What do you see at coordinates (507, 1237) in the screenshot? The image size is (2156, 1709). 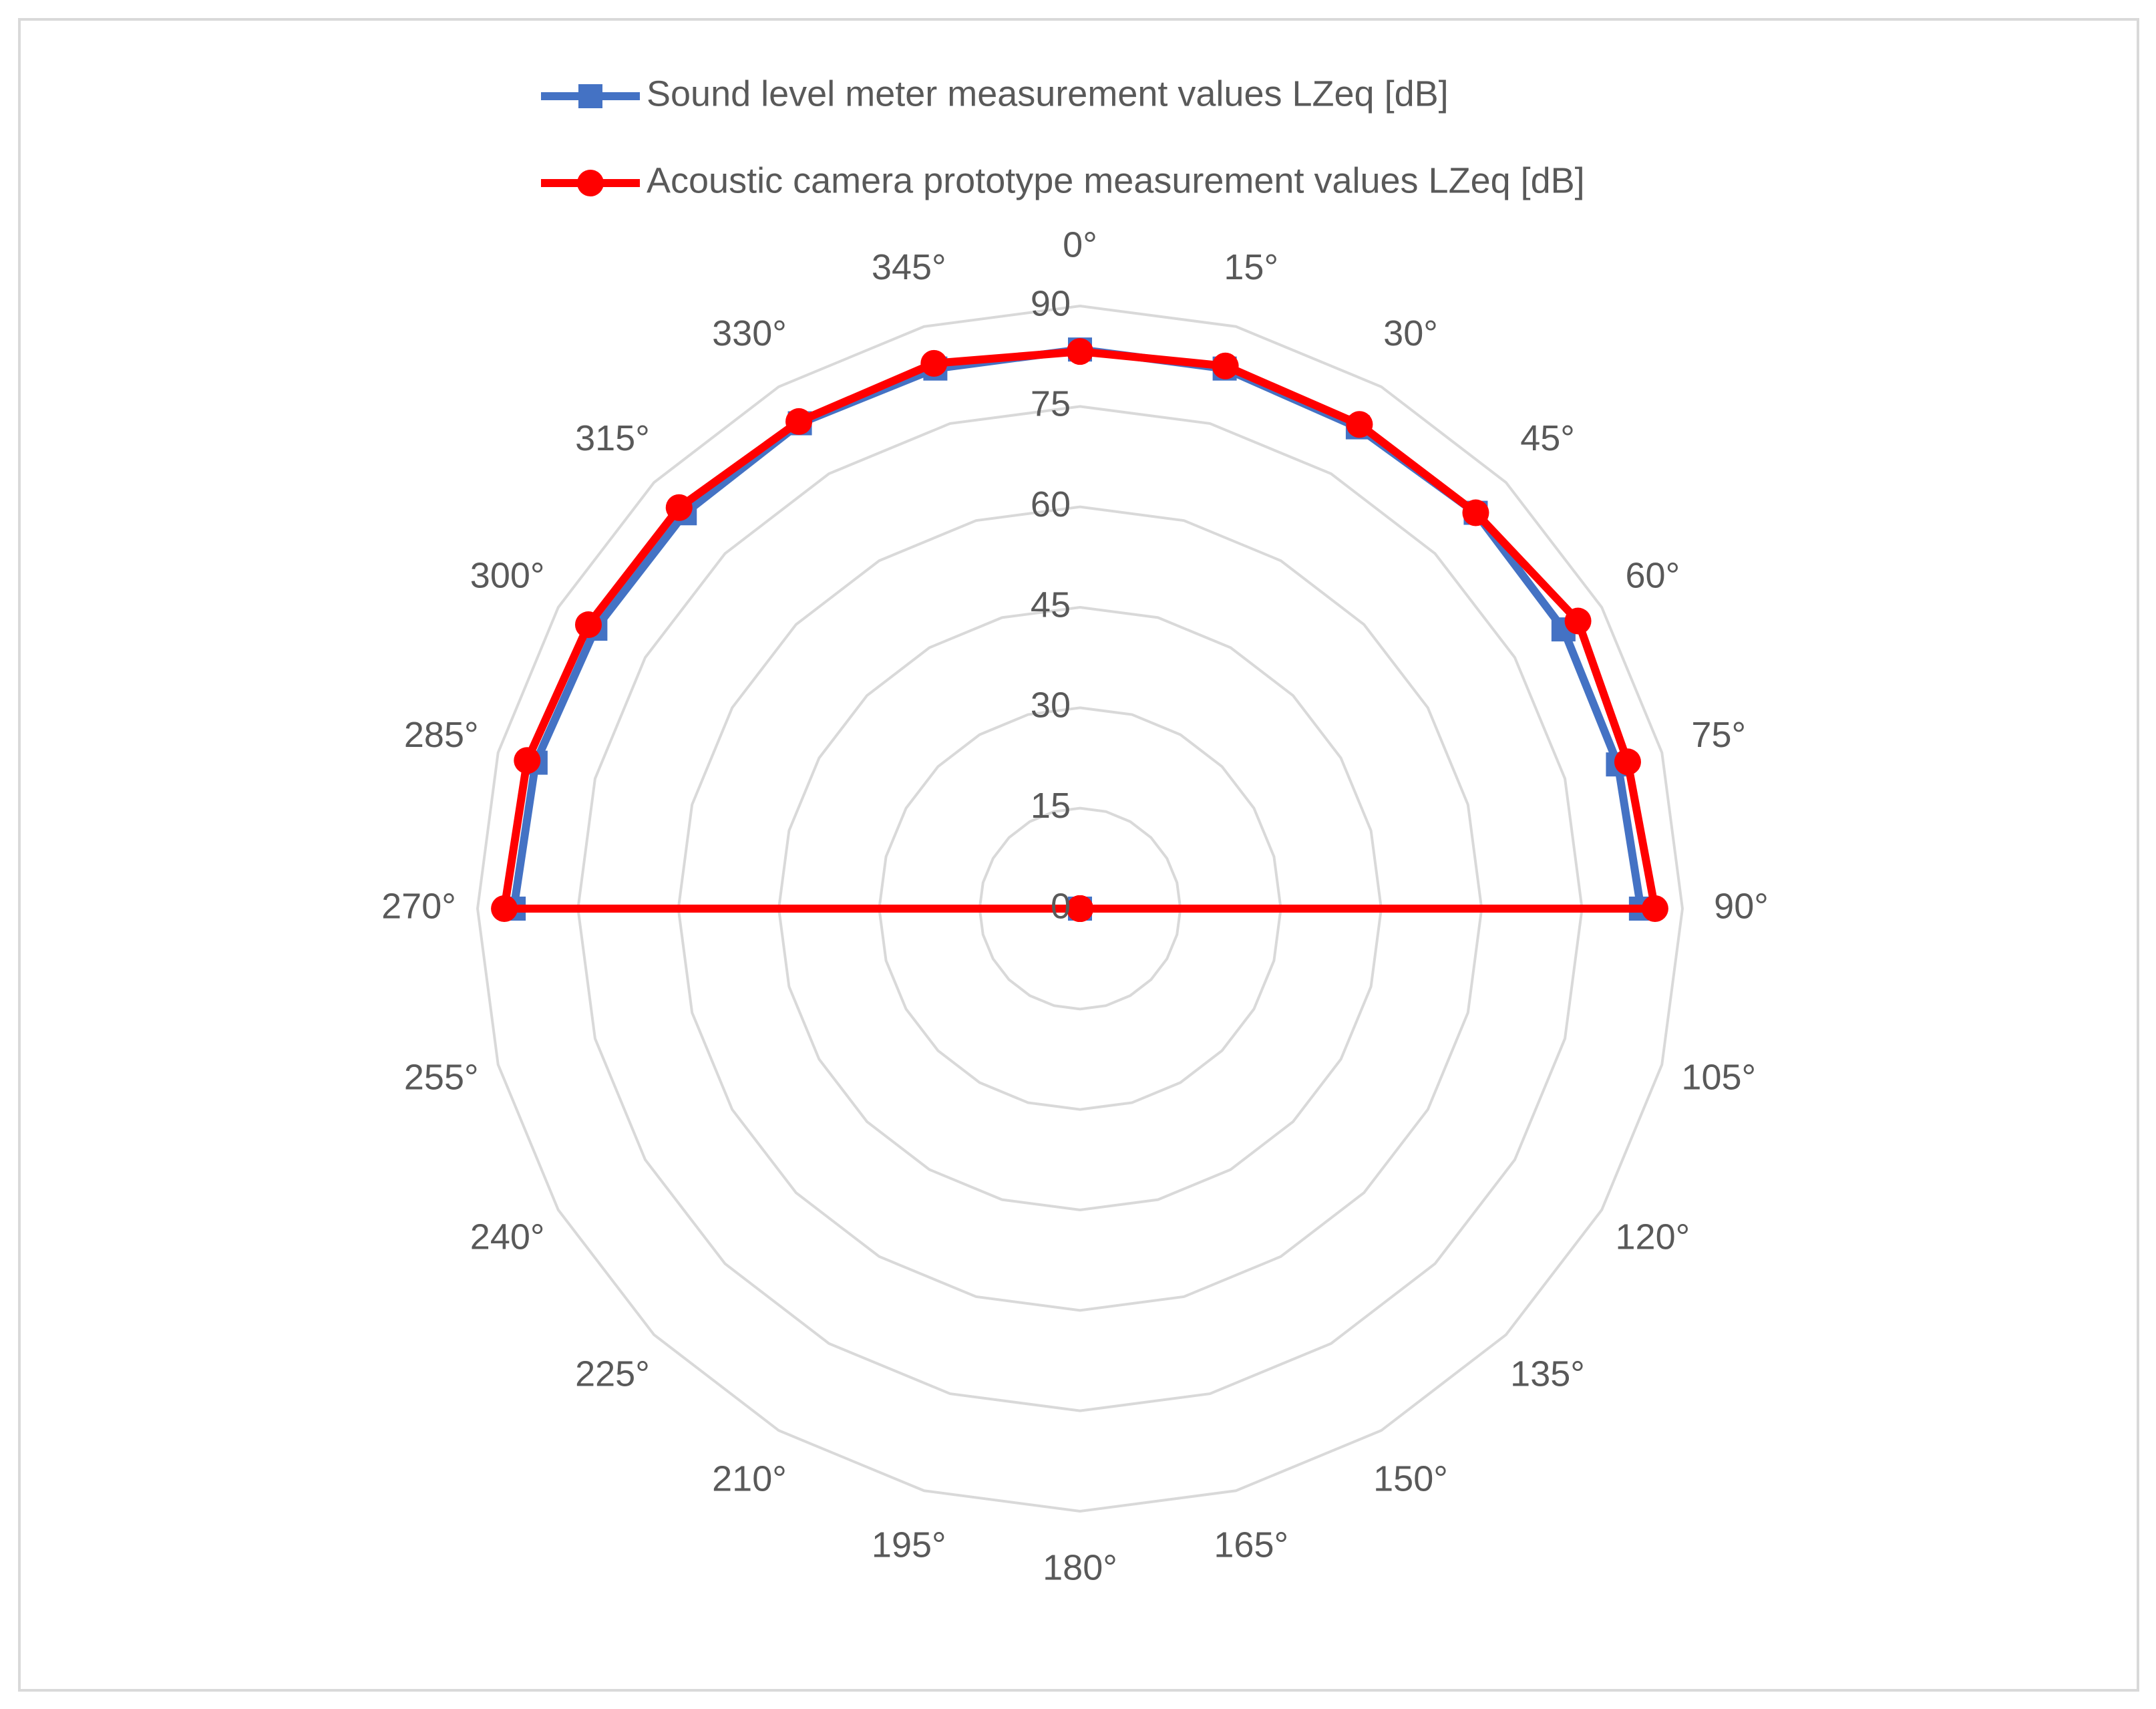 I see `category-label: 240°` at bounding box center [507, 1237].